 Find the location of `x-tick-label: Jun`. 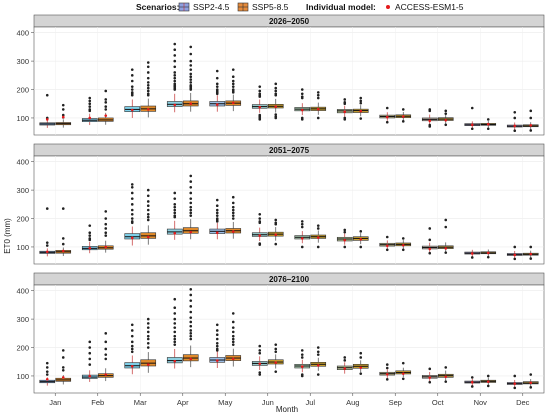

x-tick-label: Jun is located at coordinates (268, 402).